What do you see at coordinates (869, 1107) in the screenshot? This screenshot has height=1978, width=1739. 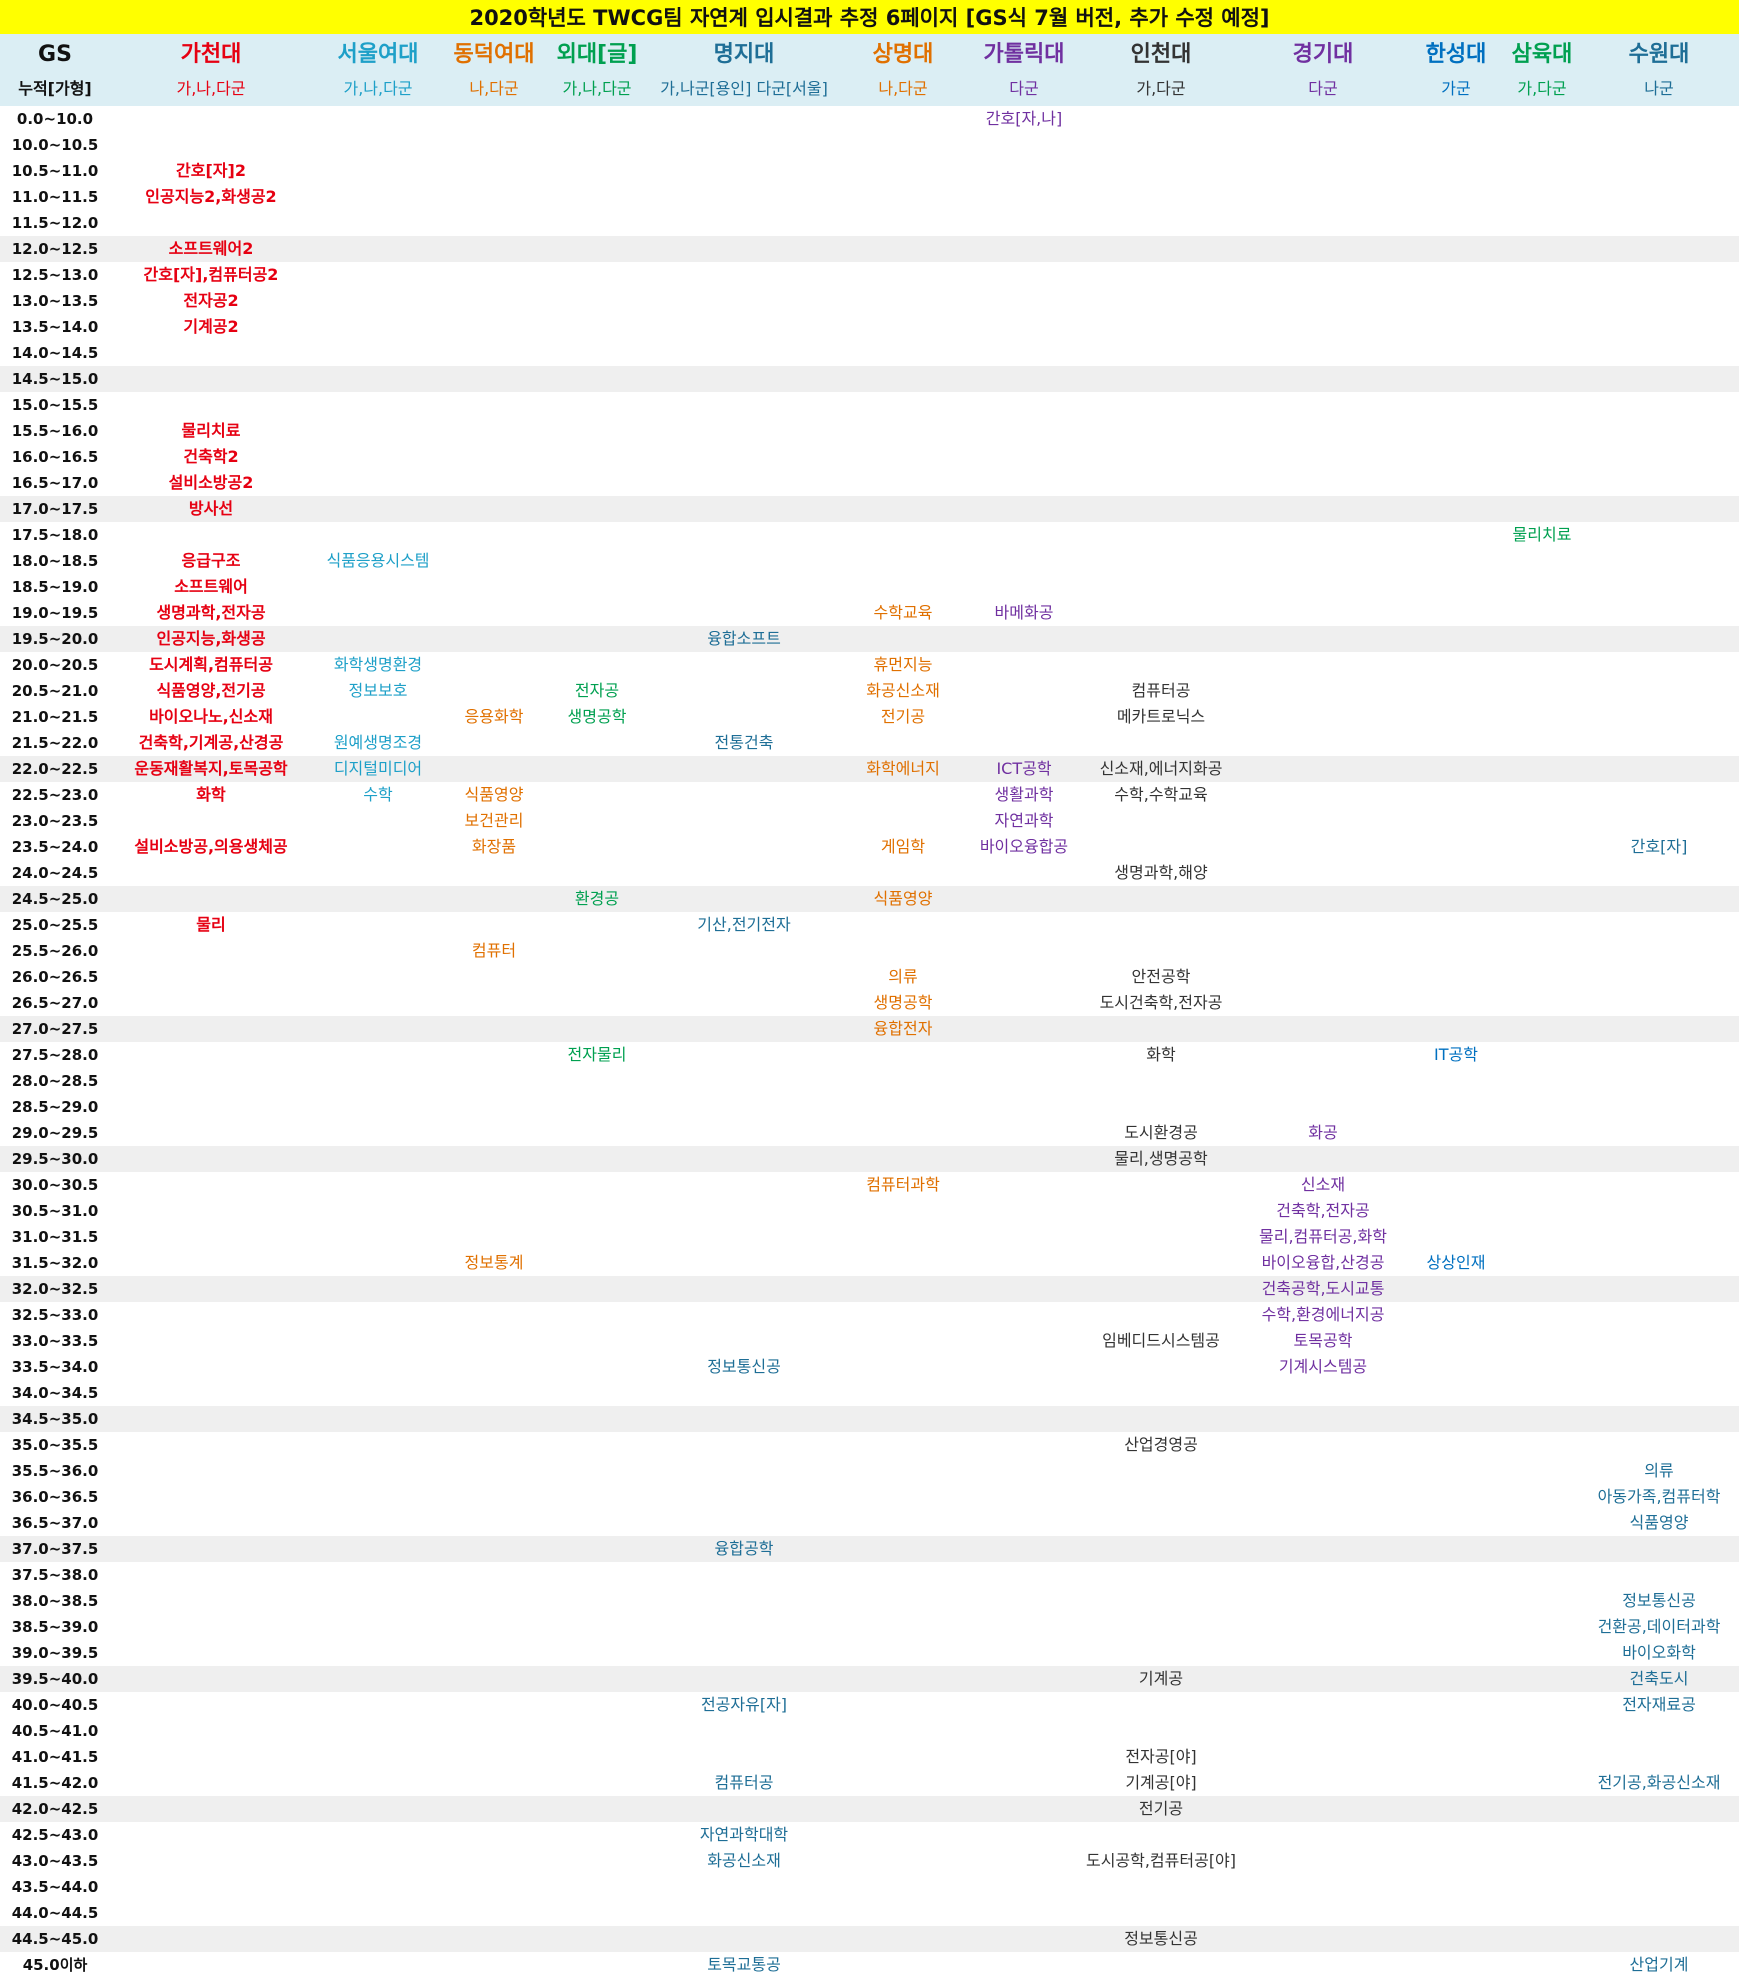 I see `table-row: 28.5~29.0` at bounding box center [869, 1107].